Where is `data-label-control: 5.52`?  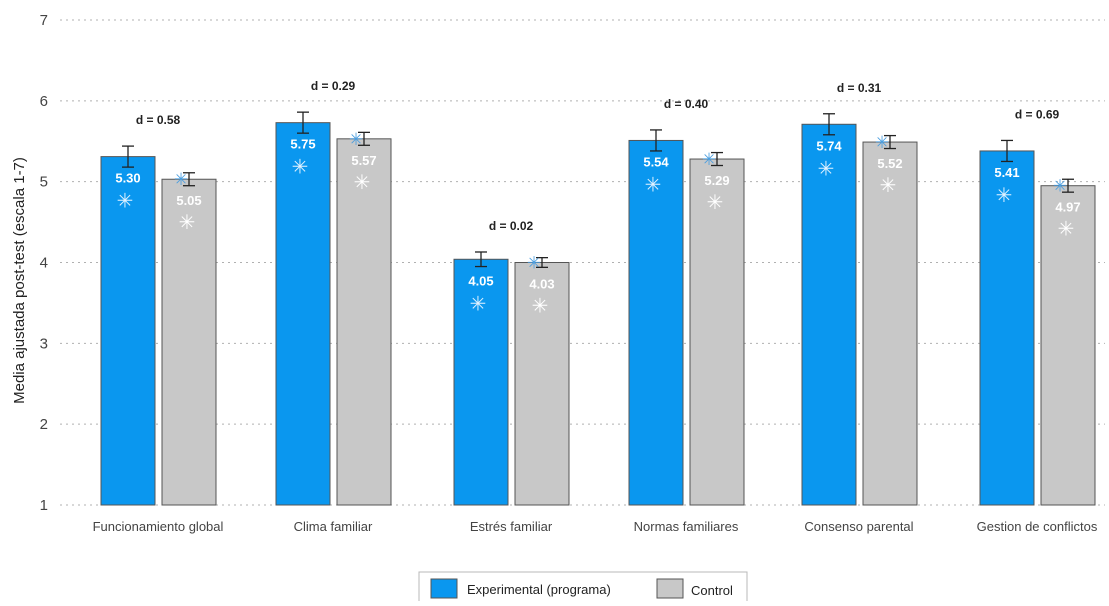
data-label-control: 5.52 is located at coordinates (889, 163).